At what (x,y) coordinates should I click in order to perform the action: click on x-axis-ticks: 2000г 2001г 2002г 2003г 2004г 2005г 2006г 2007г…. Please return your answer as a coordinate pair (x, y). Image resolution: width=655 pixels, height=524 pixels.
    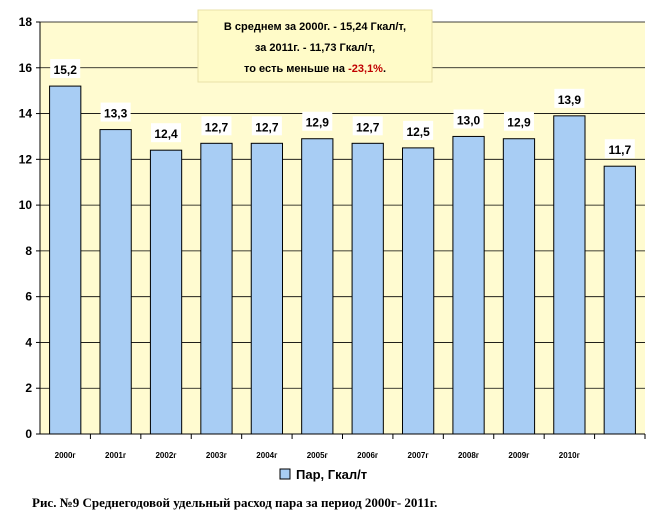
    Looking at the image, I should click on (350, 447).